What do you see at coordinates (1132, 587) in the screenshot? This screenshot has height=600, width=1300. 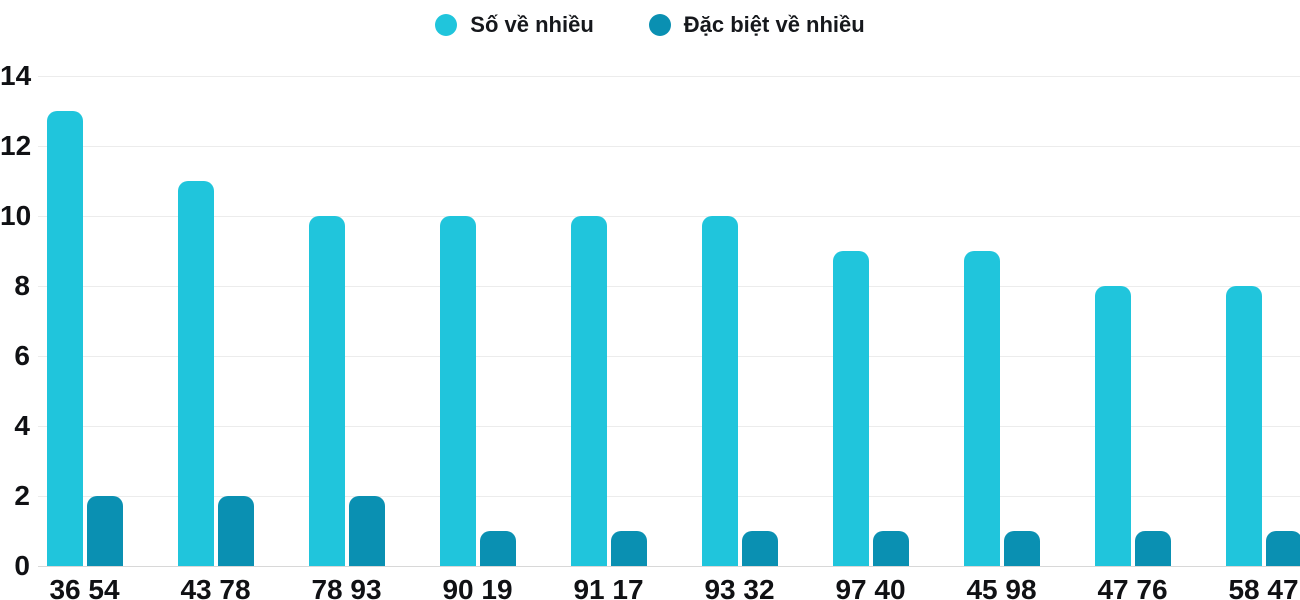 I see `x-axis-label: 47 76` at bounding box center [1132, 587].